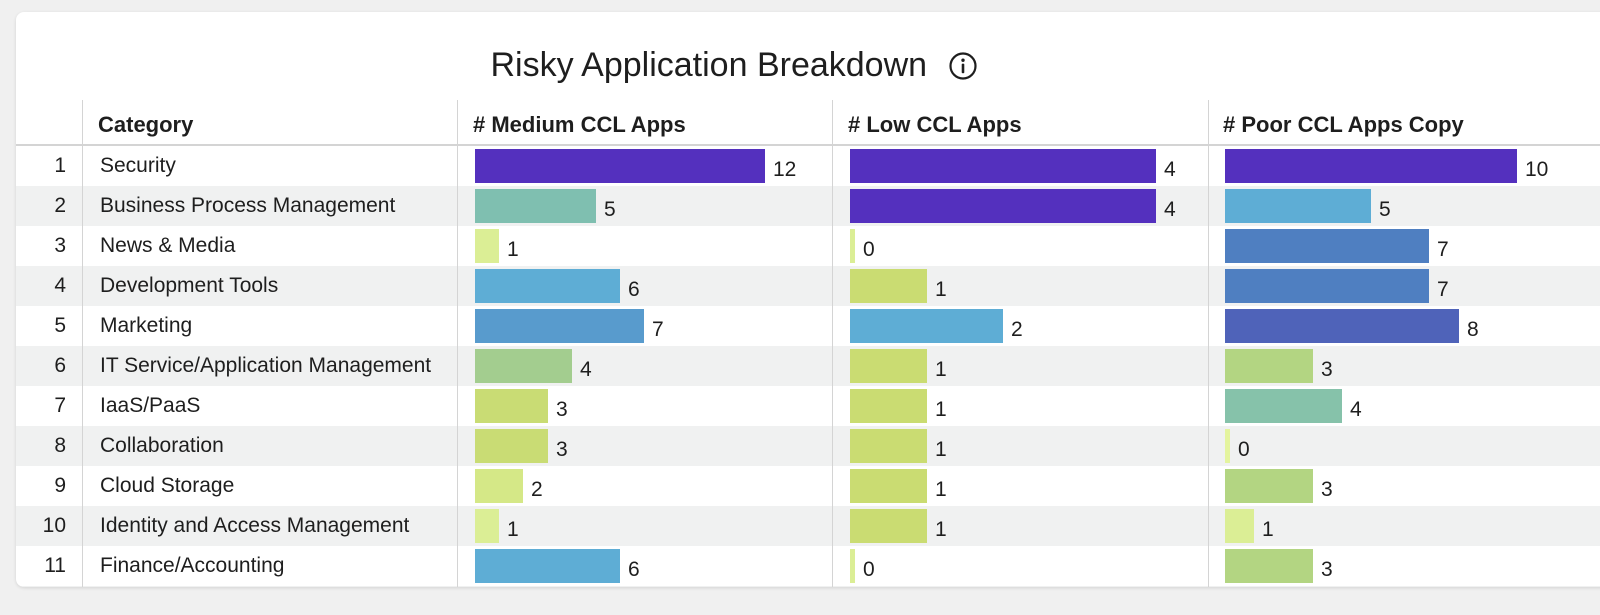 Image resolution: width=1600 pixels, height=615 pixels. I want to click on table-row: 314, so click(808, 586).